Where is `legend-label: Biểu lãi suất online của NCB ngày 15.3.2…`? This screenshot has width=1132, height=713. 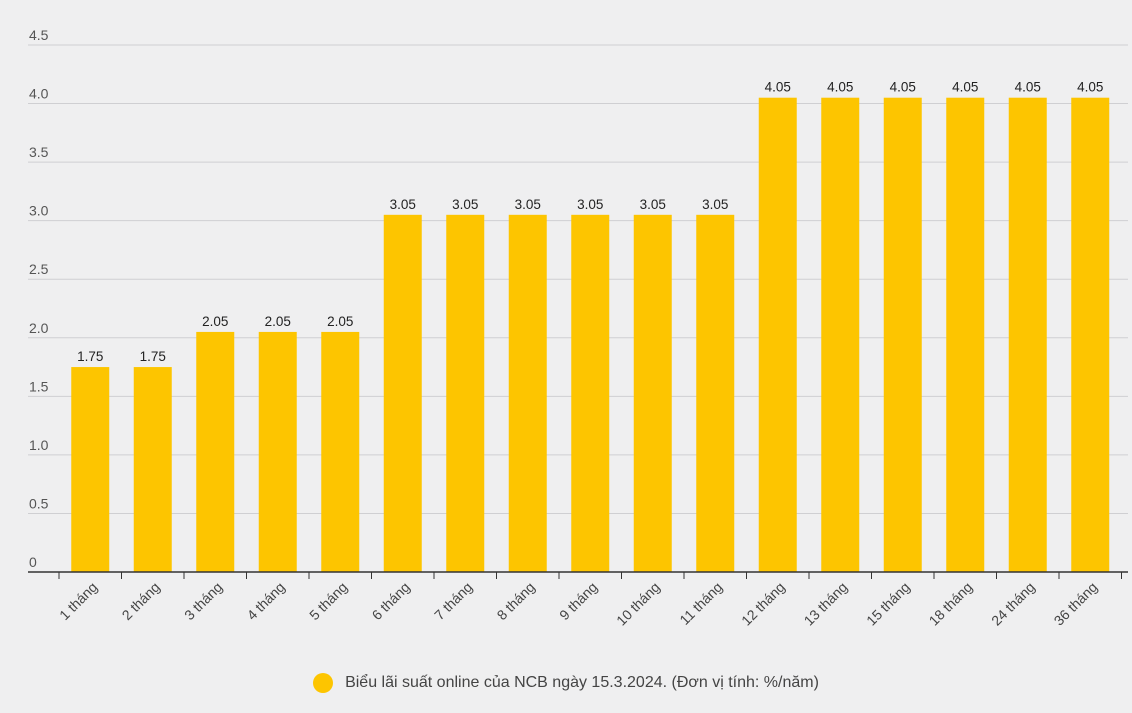 legend-label: Biểu lãi suất online của NCB ngày 15.3.2… is located at coordinates (582, 682).